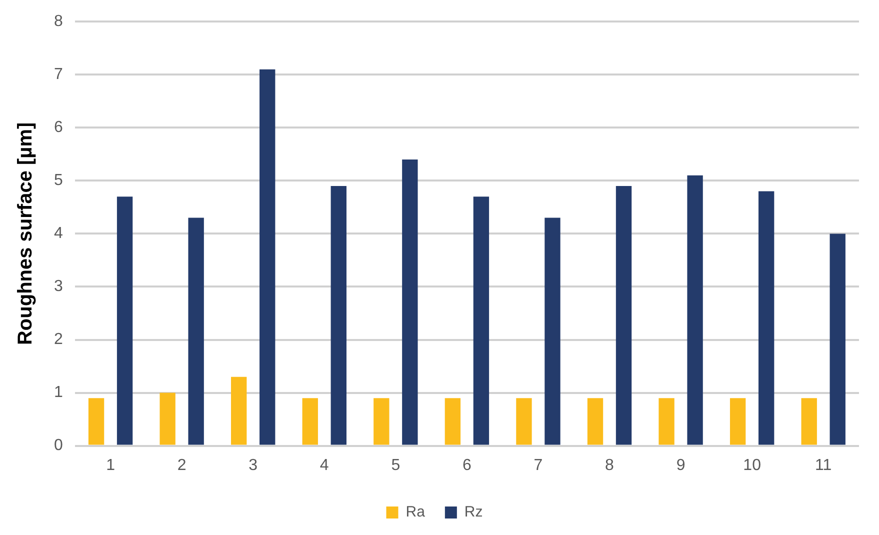 The height and width of the screenshot is (535, 879). Describe the element at coordinates (253, 465) in the screenshot. I see `x-tick-label: 3` at that location.